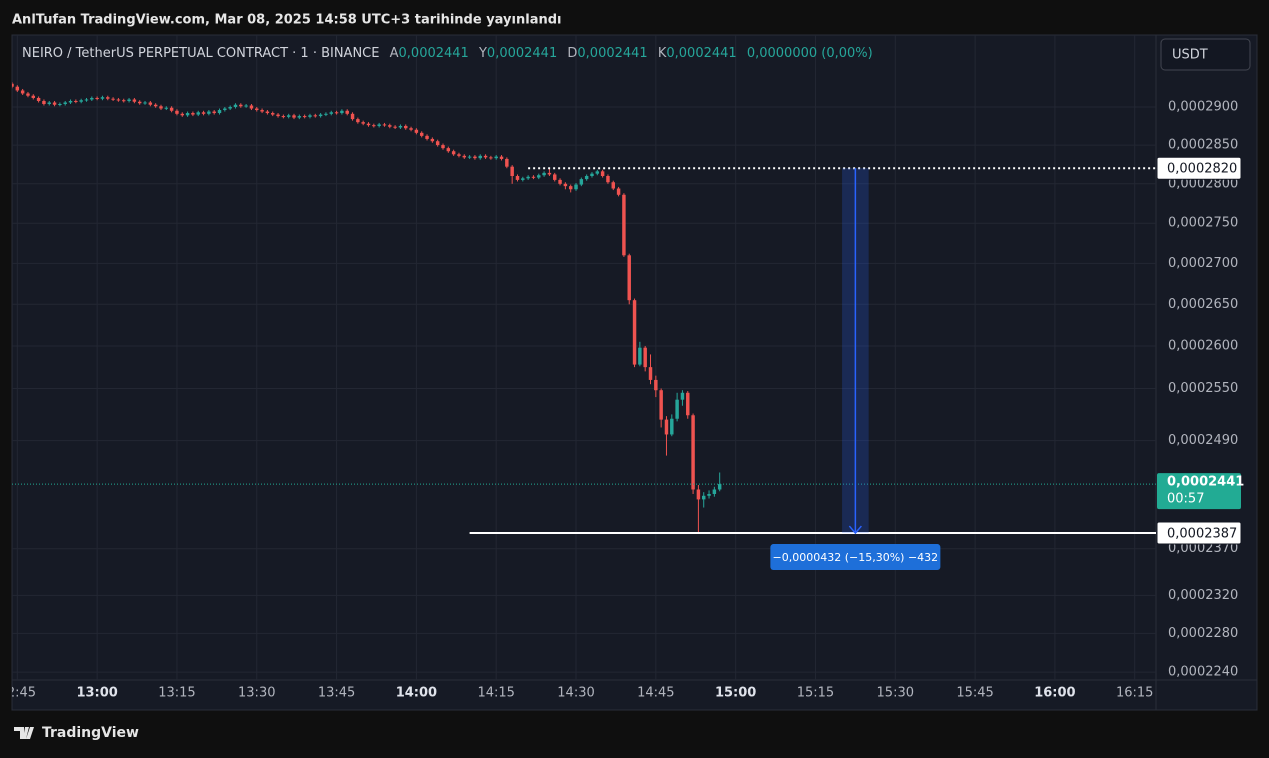 The image size is (1269, 758). What do you see at coordinates (815, 693) in the screenshot?
I see `x-tick-label: 15:15` at bounding box center [815, 693].